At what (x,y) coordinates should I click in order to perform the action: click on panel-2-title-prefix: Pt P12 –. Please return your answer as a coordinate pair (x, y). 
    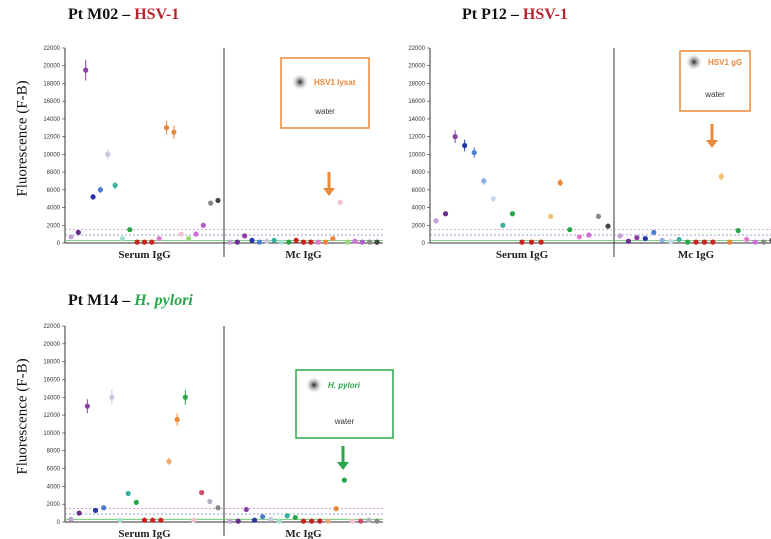
    Looking at the image, I should click on (492, 14).